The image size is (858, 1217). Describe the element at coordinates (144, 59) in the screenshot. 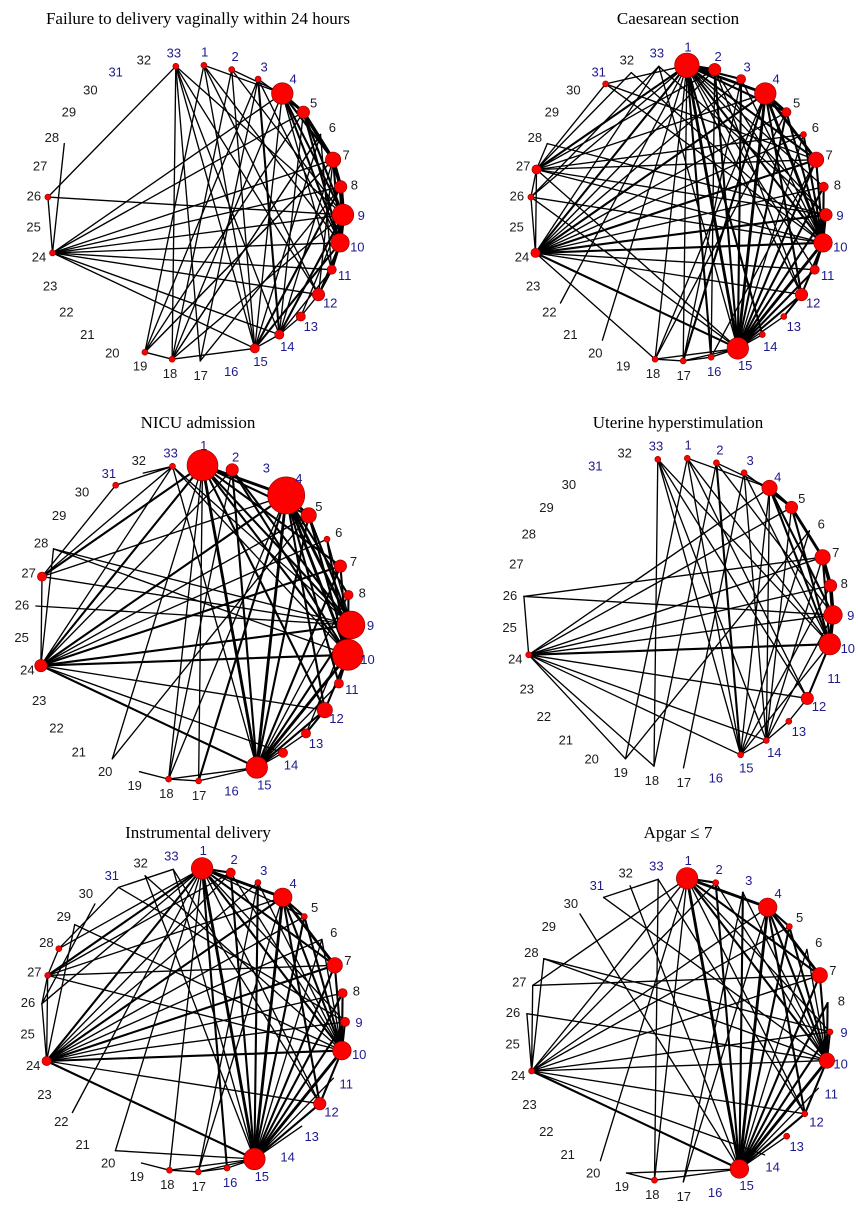

I see `node-label-32: 32` at that location.